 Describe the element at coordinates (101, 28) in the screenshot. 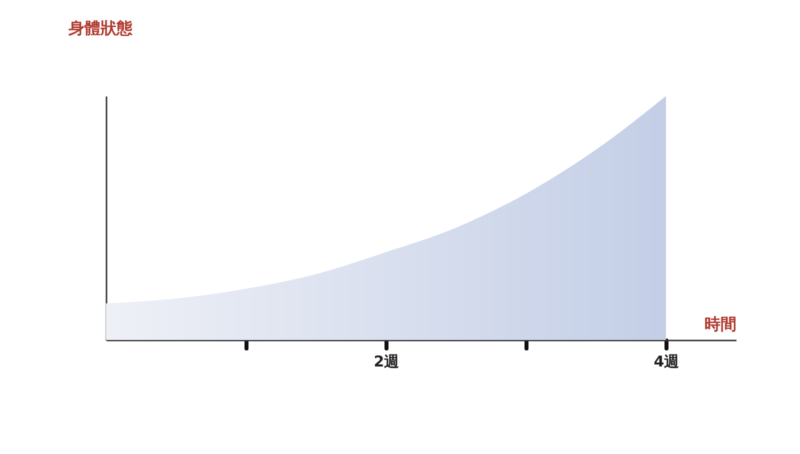

I see `y-axis-title: 身體狀態` at that location.